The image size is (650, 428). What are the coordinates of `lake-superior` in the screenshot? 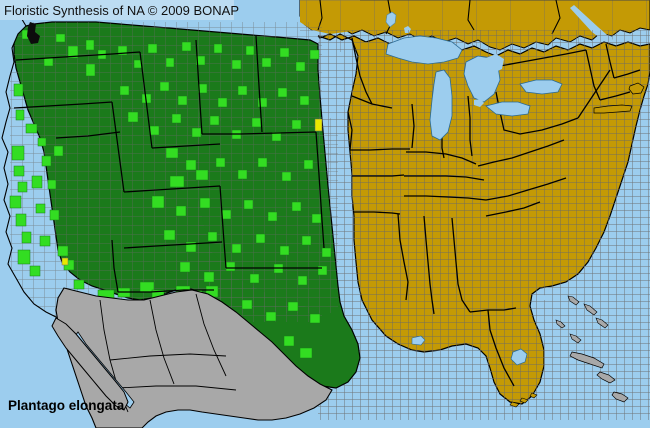 It's located at (424, 50).